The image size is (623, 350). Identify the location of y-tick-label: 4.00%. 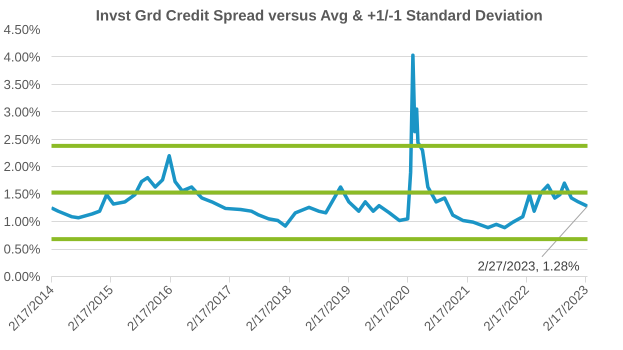
(22, 56).